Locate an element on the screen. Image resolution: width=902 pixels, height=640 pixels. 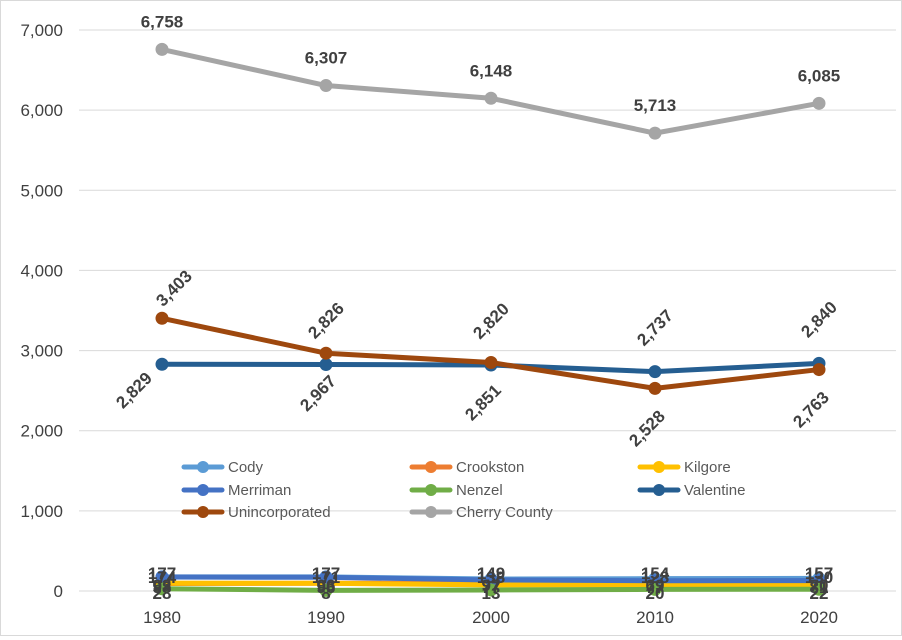
data-label: 6,085 is located at coordinates (819, 75).